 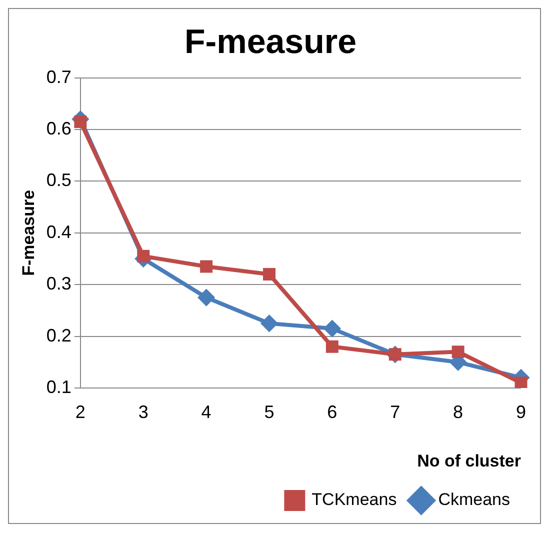 I want to click on y-tick-label: 0.3, so click(x=59, y=284).